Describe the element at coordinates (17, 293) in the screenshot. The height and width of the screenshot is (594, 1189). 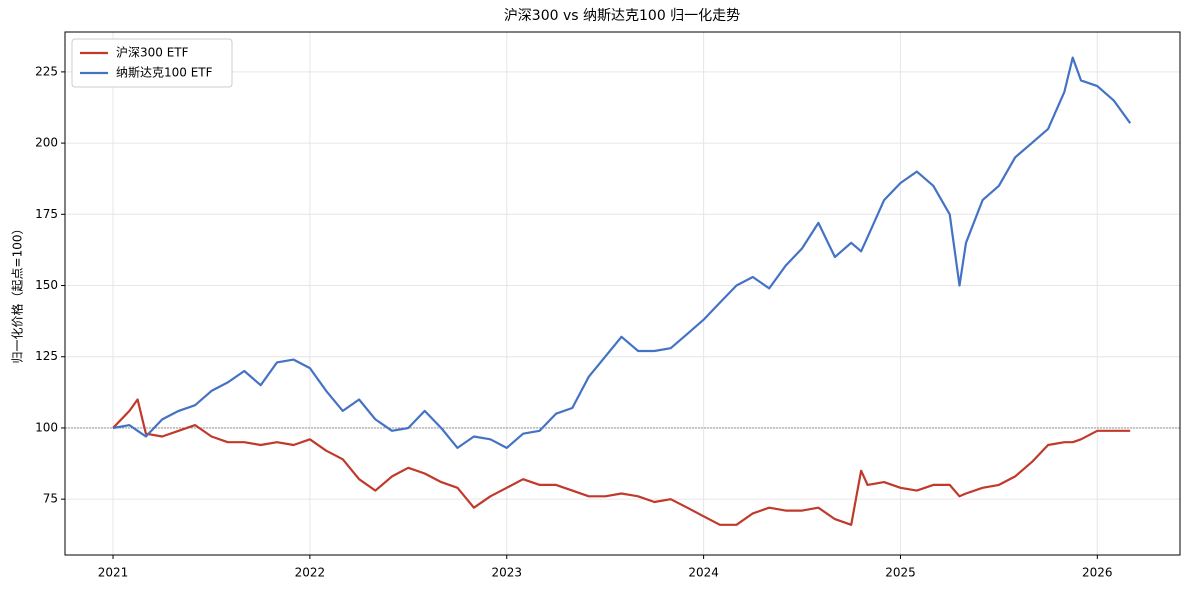
I see `y-axis-label: 归一化价格（起点=100）` at that location.